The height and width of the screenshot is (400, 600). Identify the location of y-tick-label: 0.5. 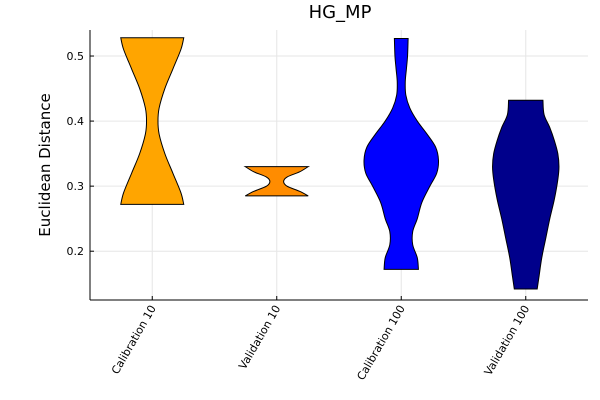
(76, 56).